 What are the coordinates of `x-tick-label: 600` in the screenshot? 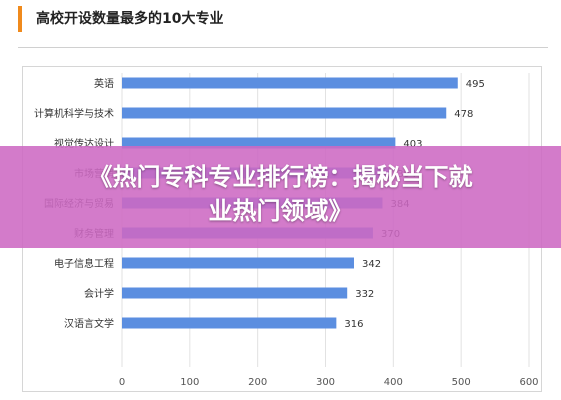 It's located at (528, 382).